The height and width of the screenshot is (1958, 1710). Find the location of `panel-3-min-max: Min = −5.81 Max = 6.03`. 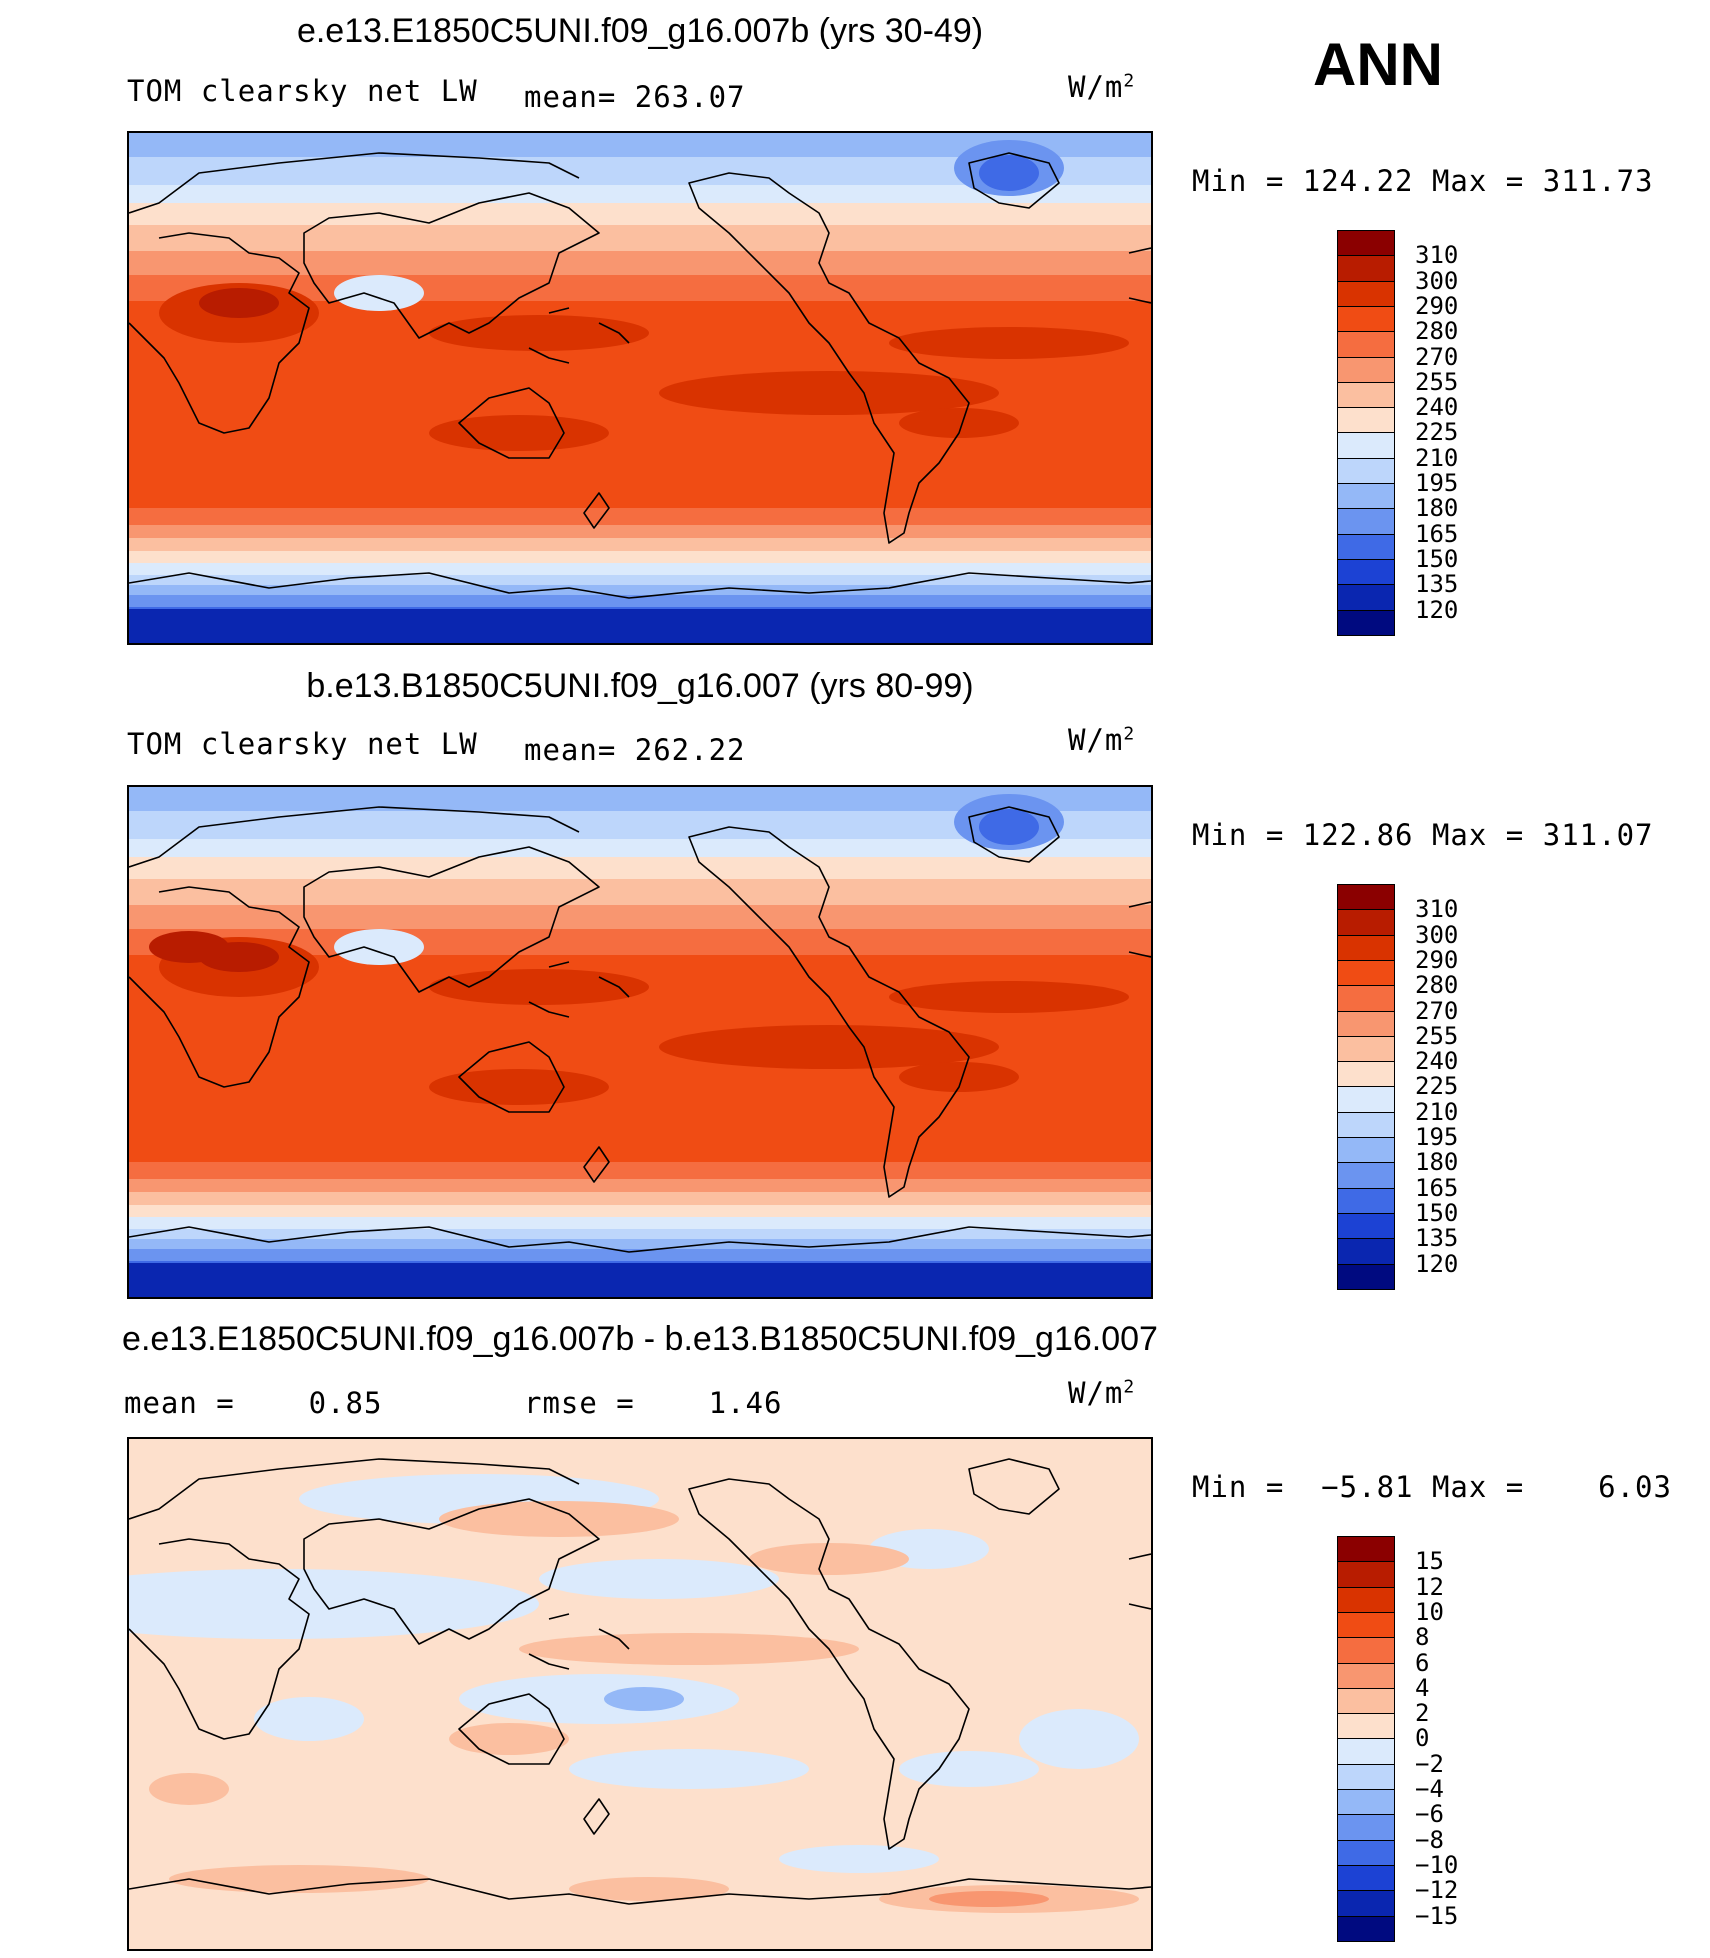

panel-3-min-max: Min = −5.81 Max = 6.03 is located at coordinates (1432, 1487).